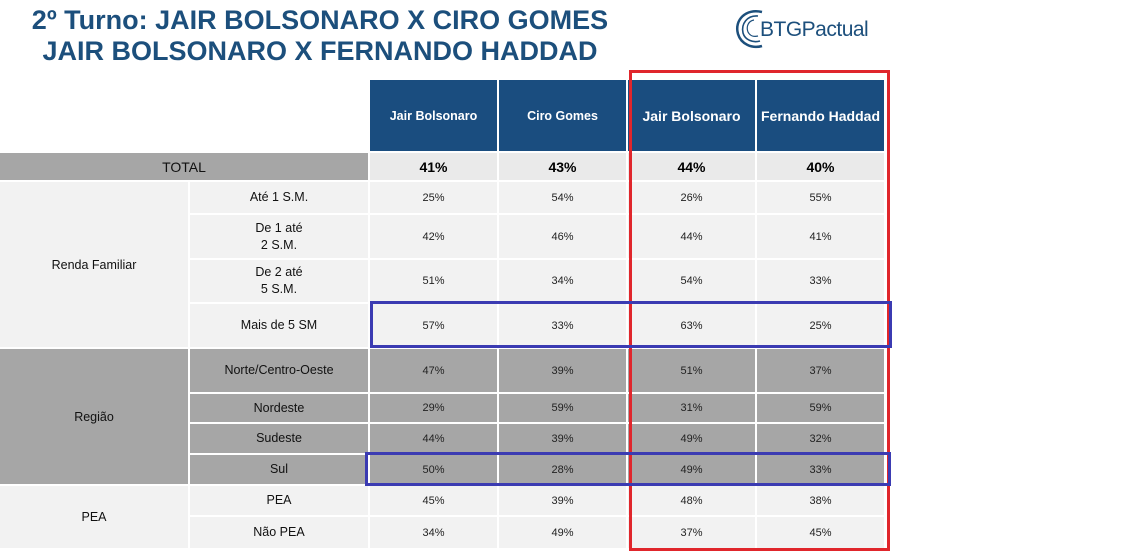 The height and width of the screenshot is (553, 1122). What do you see at coordinates (94, 517) in the screenshot?
I see `group-label: PEA` at bounding box center [94, 517].